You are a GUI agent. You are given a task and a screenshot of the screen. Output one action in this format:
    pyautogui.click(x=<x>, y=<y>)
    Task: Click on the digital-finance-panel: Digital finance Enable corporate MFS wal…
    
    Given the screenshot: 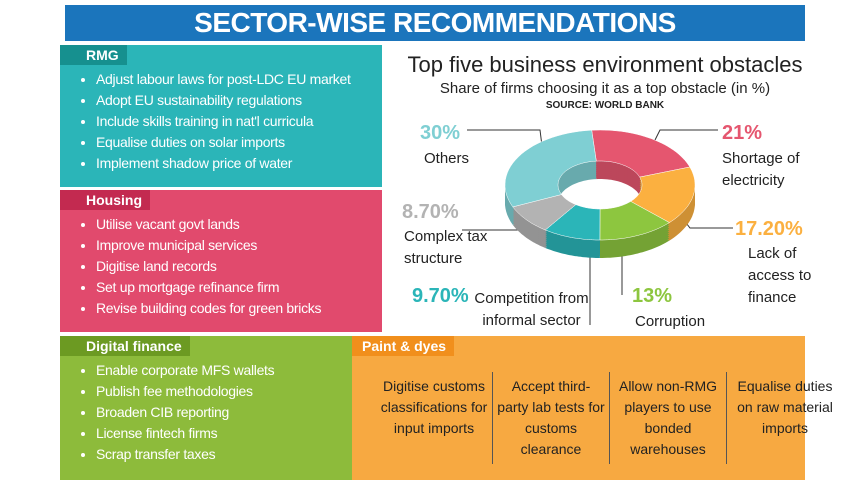 What is the action you would take?
    pyautogui.click(x=210, y=408)
    